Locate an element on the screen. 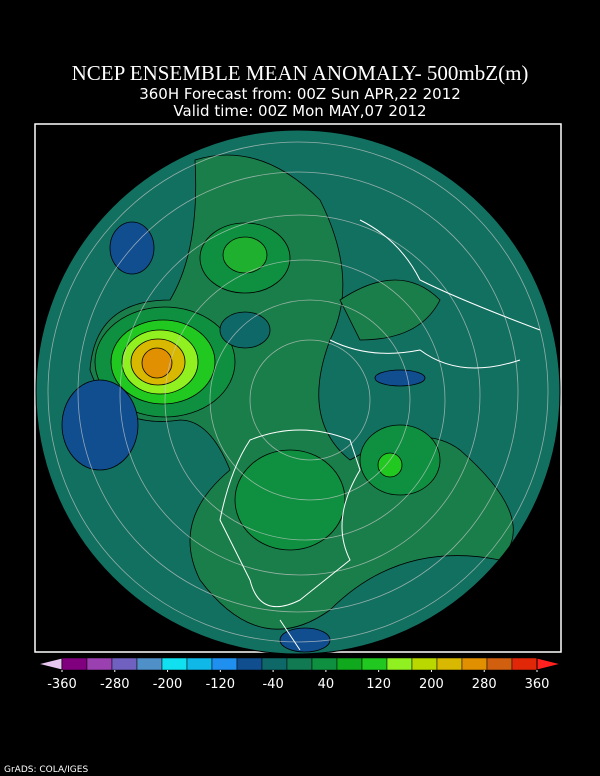 The height and width of the screenshot is (776, 600). colorbar-label: 120 is located at coordinates (378, 684).